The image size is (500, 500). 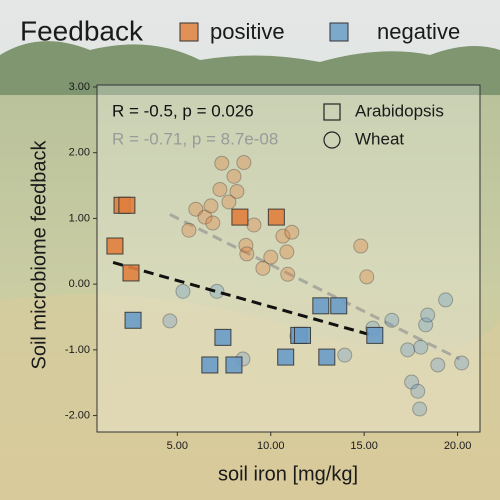 What do you see at coordinates (458, 446) in the screenshot?
I see `x-tick-label: 20.00` at bounding box center [458, 446].